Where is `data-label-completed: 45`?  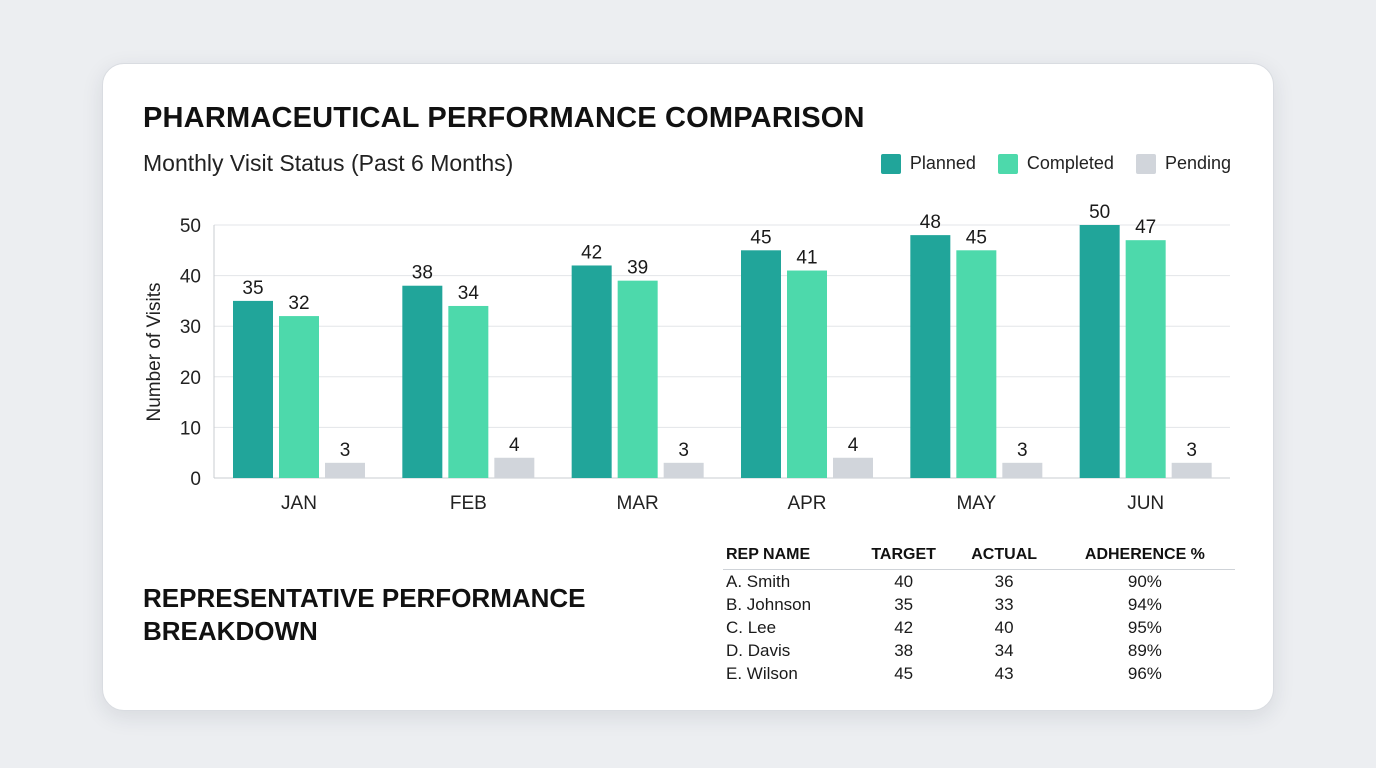 data-label-completed: 45 is located at coordinates (976, 237).